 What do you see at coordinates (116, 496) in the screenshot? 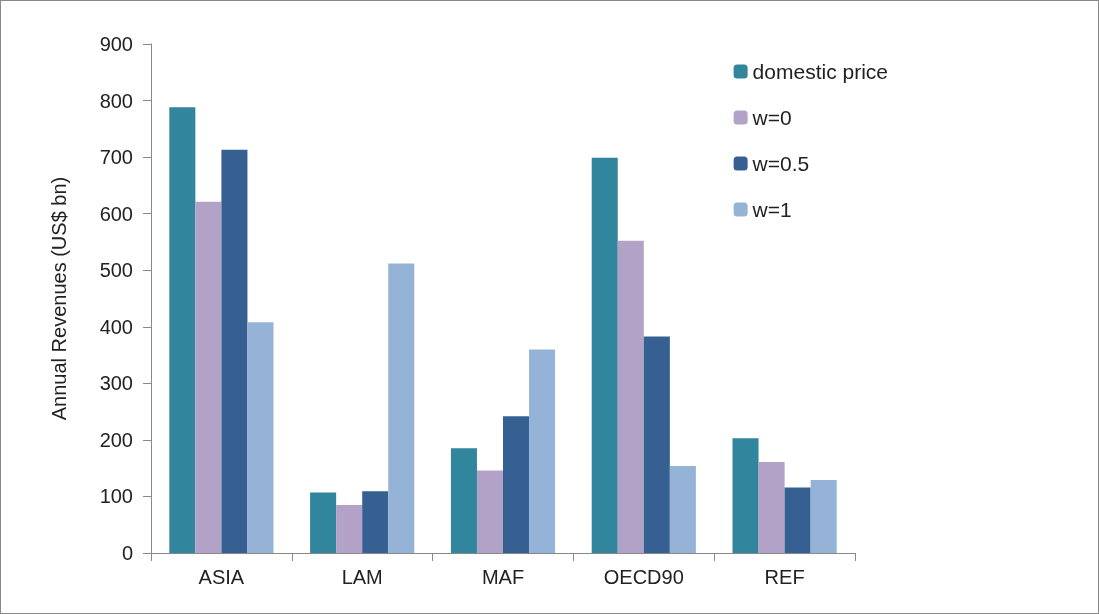
I see `y-tick-label: 100` at bounding box center [116, 496].